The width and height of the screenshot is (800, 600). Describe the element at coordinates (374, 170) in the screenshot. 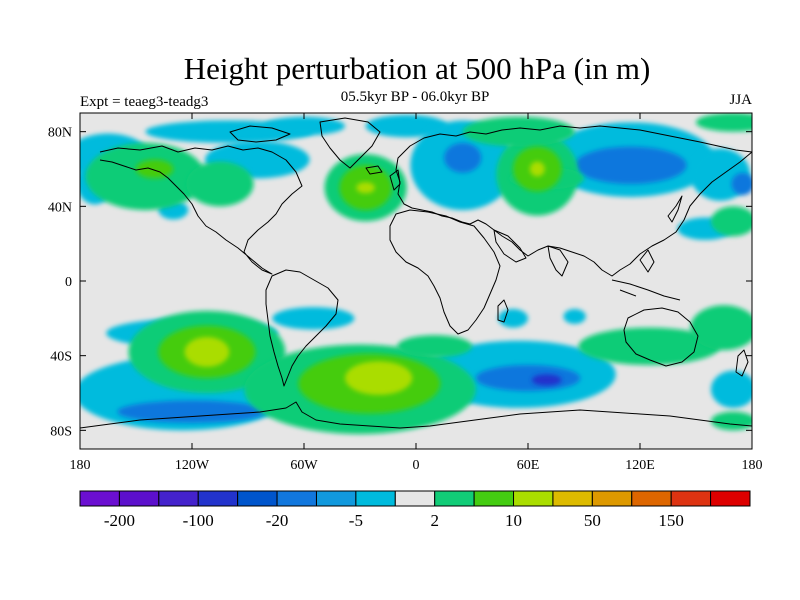

I see `coastline-iceland` at that location.